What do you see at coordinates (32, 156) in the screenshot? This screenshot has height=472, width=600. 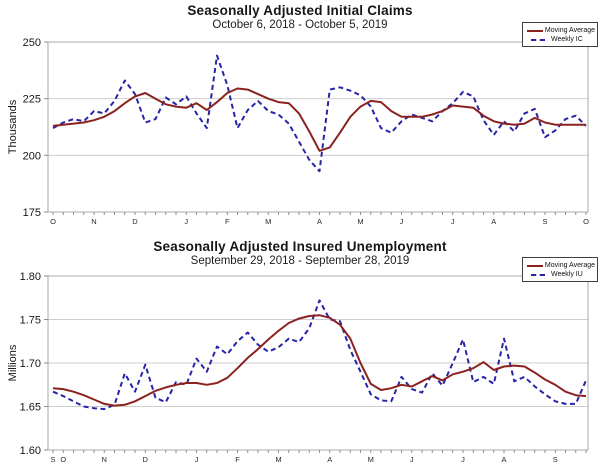 I see `y-axis-tick-label: 200` at bounding box center [32, 156].